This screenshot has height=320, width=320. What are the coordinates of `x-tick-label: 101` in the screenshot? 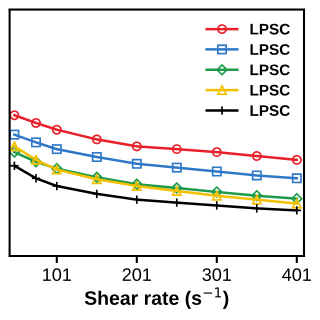 It's located at (57, 275).